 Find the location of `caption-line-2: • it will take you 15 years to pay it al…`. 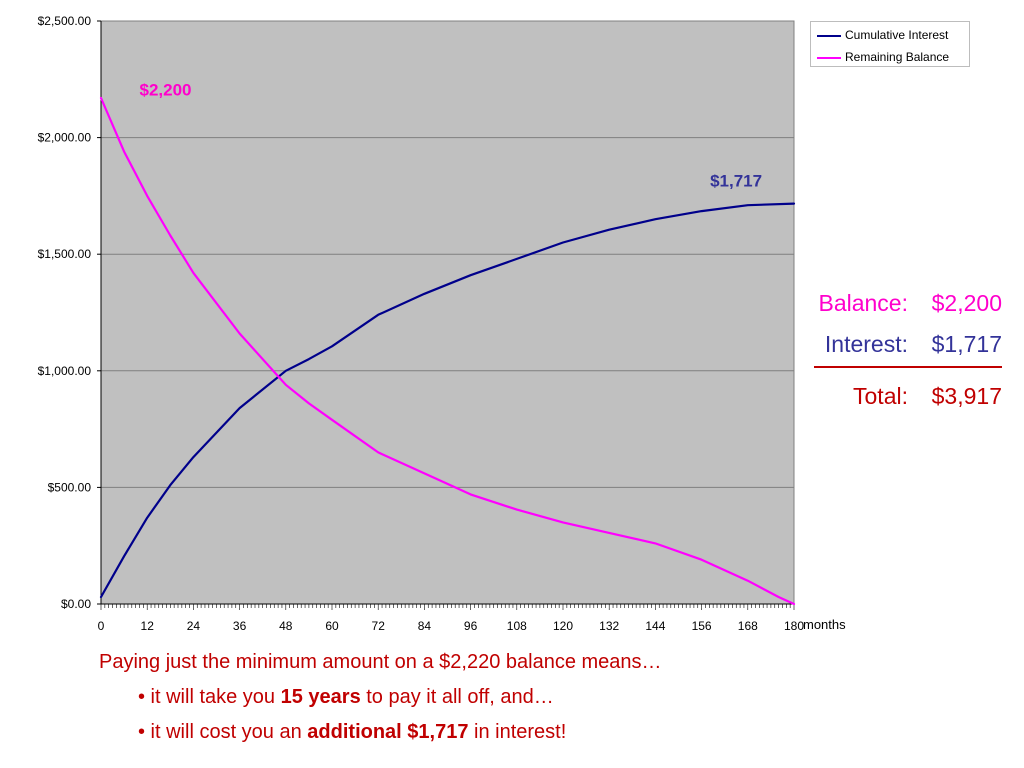

caption-line-2: • it will take you 15 years to pay it al… is located at coordinates (346, 697).